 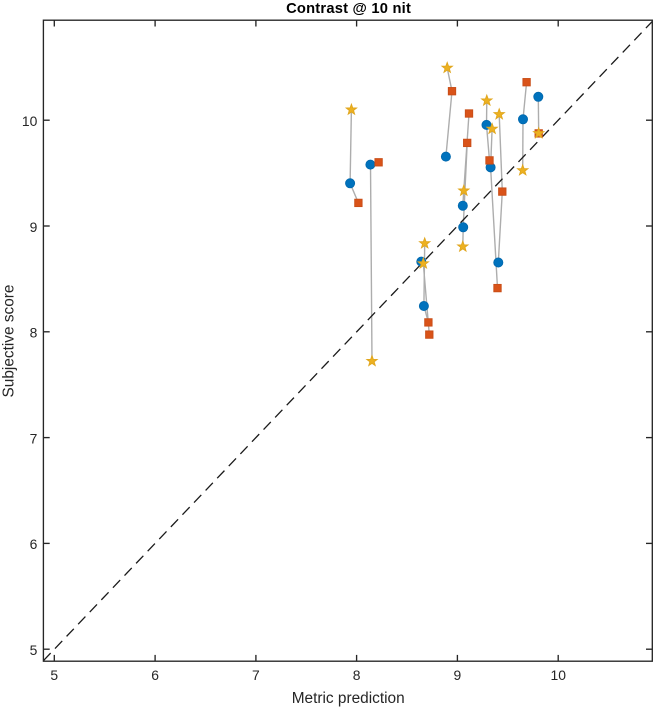 What do you see at coordinates (348, 698) in the screenshot?
I see `svg-text: Metric prediction` at bounding box center [348, 698].